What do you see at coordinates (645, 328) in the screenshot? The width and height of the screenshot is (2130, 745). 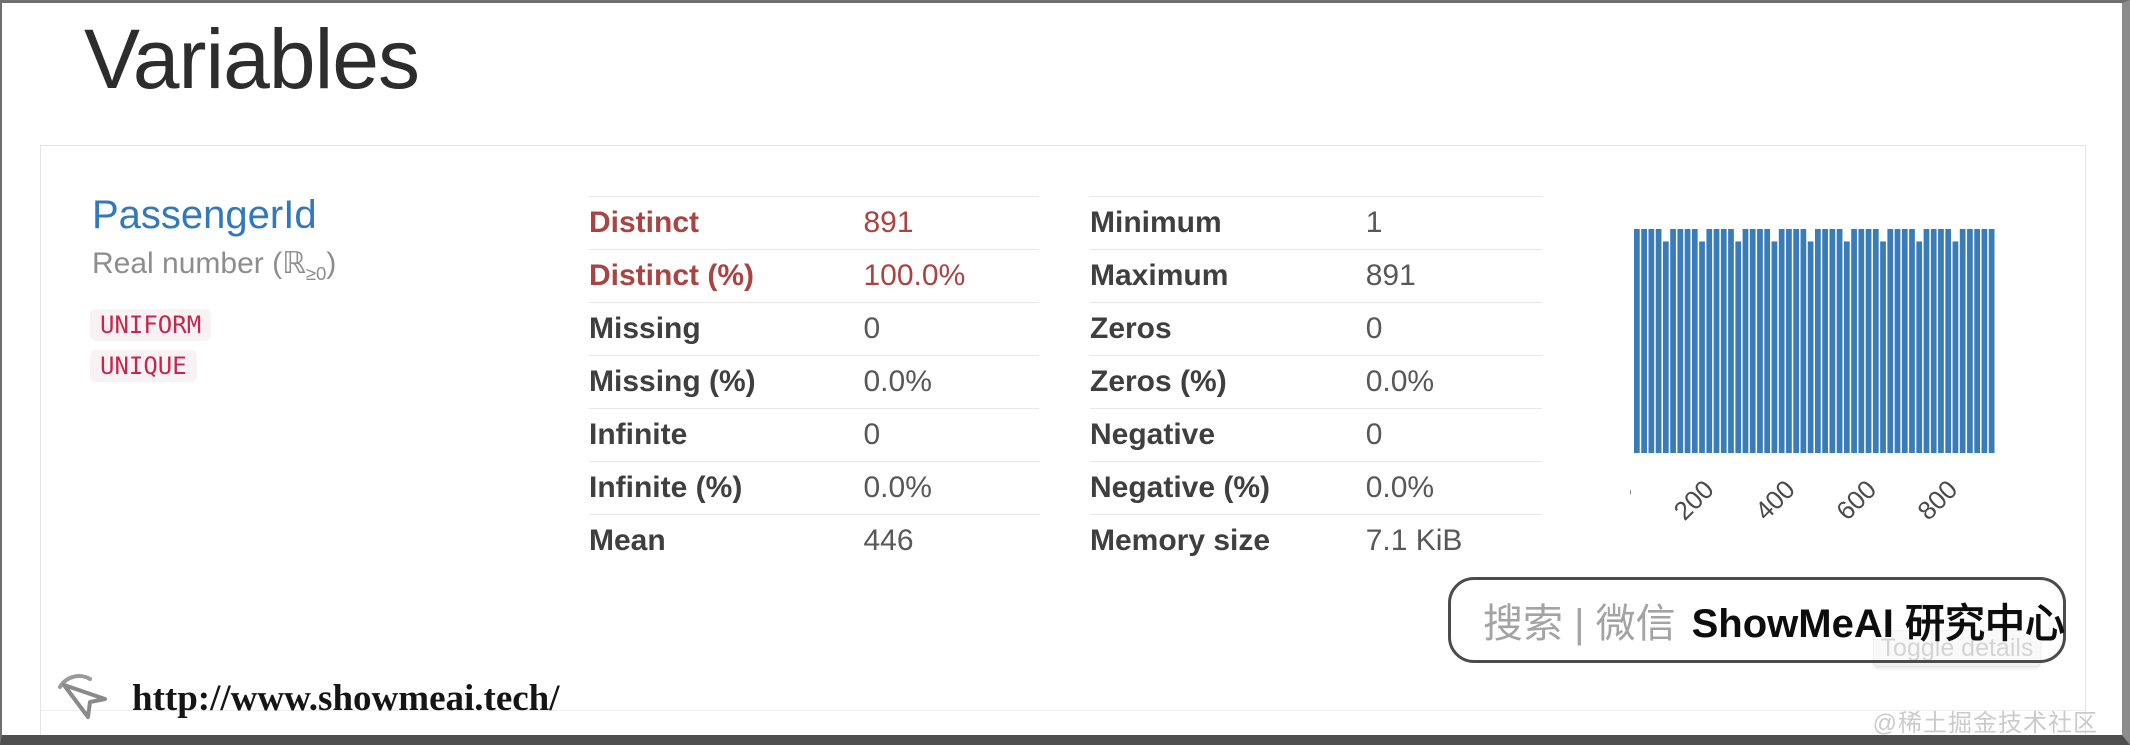 I see `stat-label: Missing` at bounding box center [645, 328].